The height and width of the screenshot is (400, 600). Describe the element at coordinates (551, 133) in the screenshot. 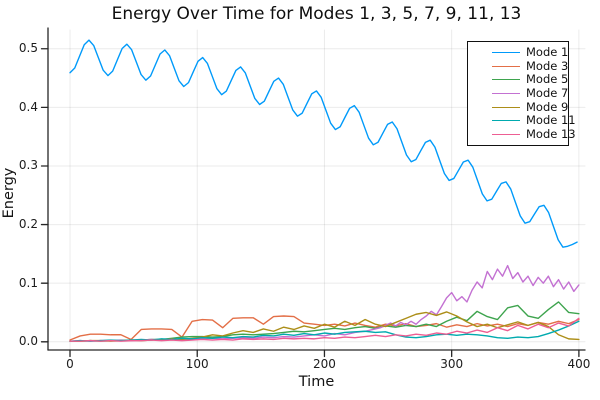

I see `legend-label: Mode 13` at that location.